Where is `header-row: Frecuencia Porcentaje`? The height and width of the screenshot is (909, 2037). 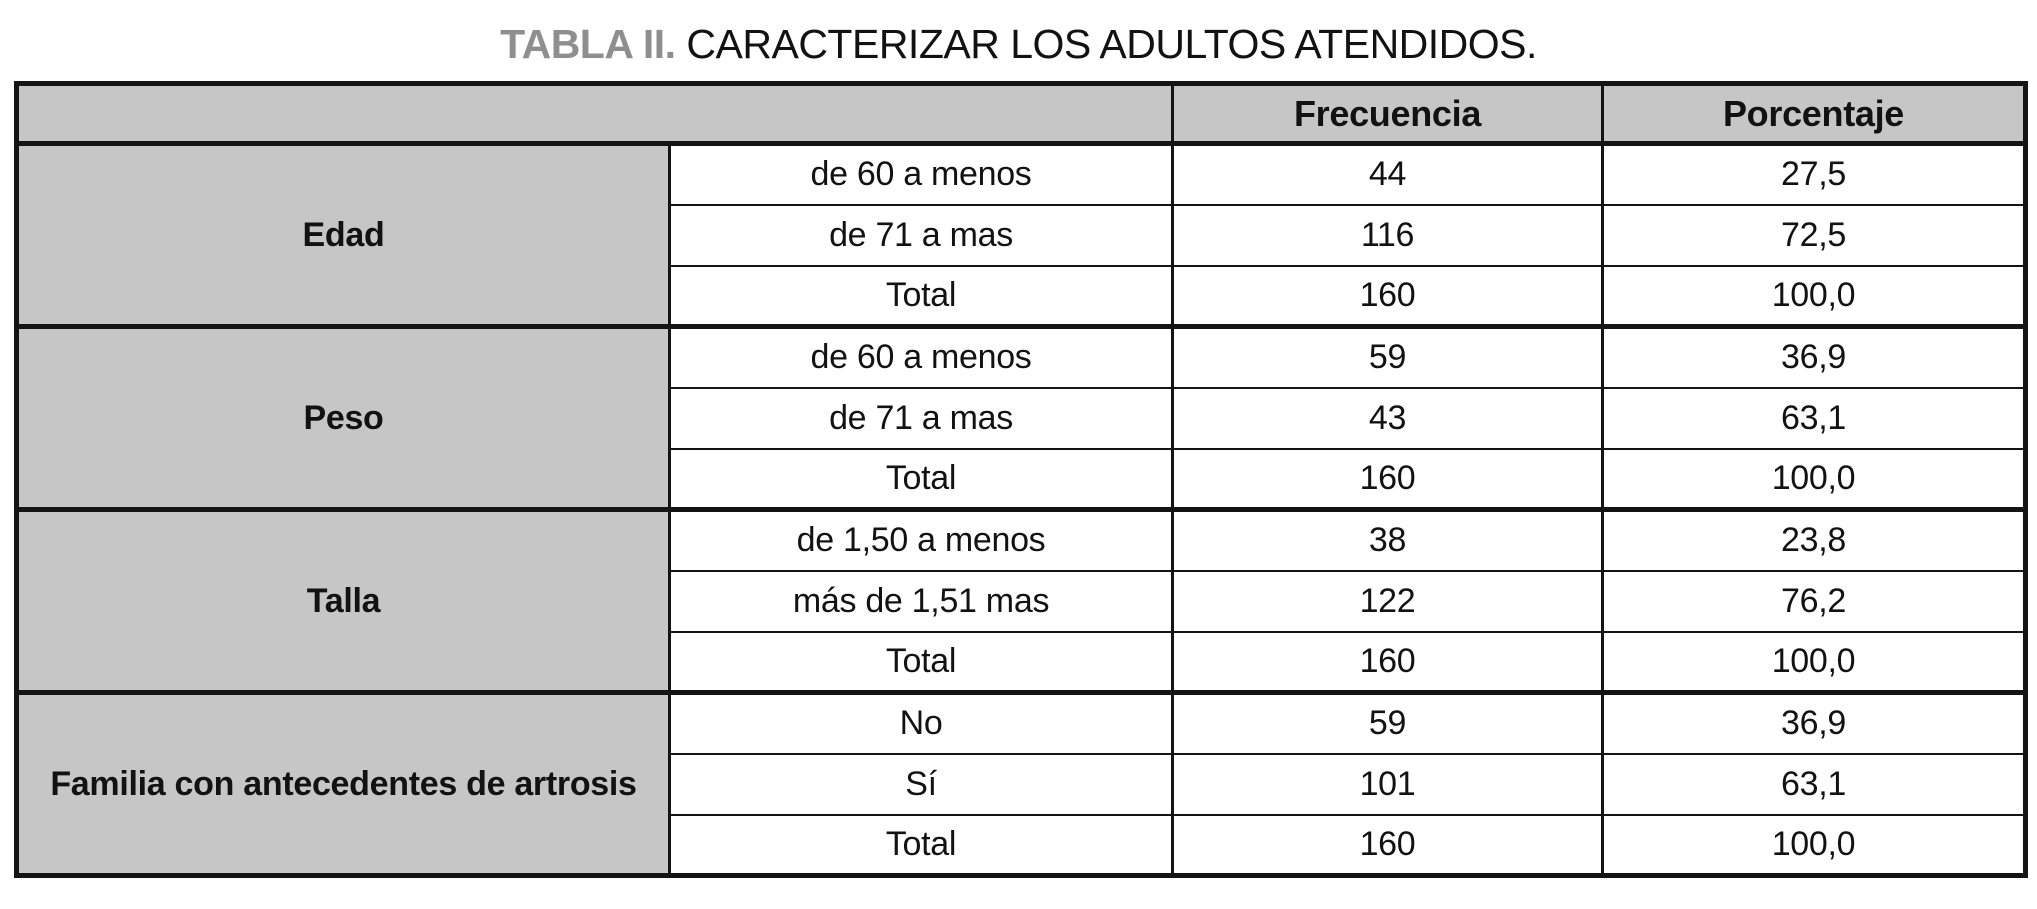
header-row: Frecuencia Porcentaje is located at coordinates (1021, 114).